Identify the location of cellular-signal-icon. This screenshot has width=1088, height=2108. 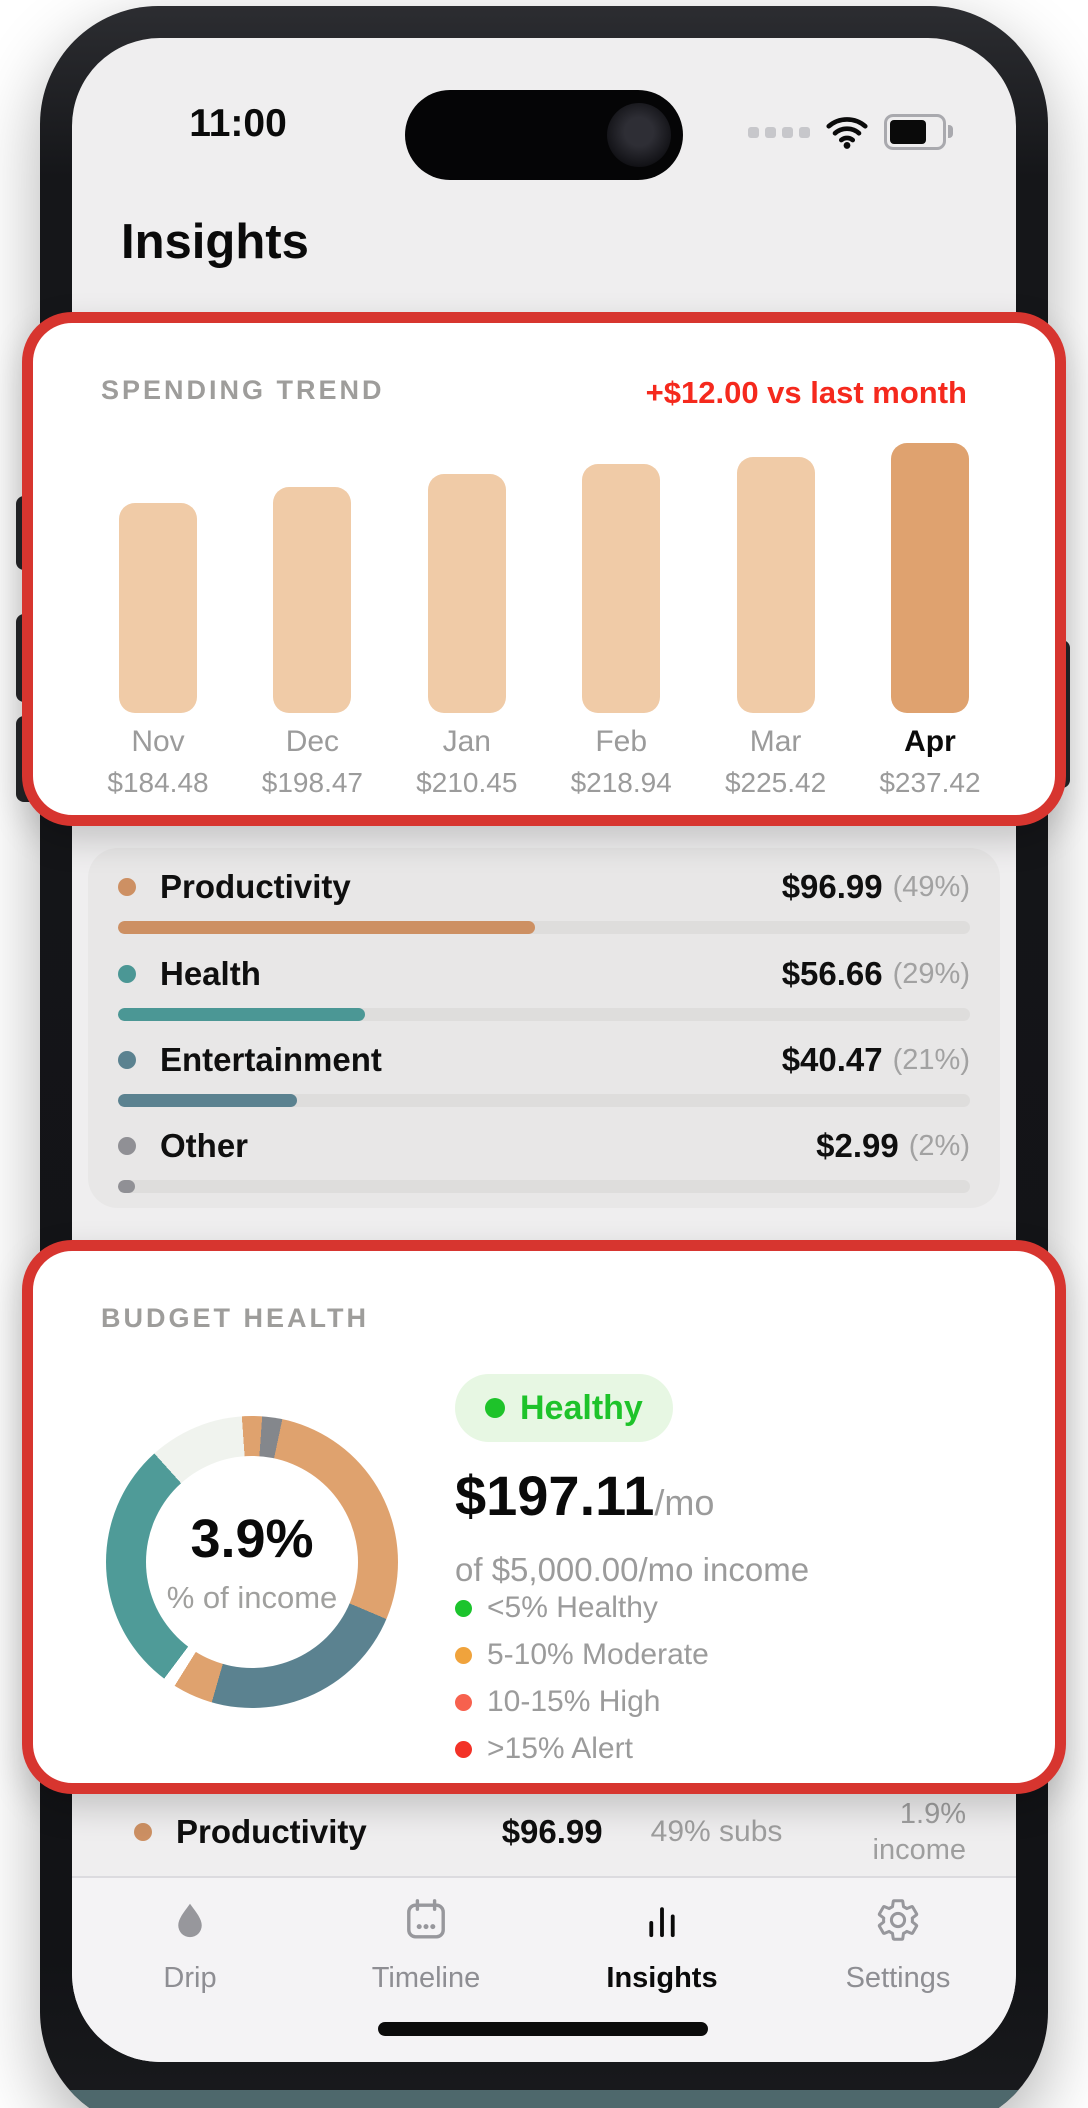
(779, 132).